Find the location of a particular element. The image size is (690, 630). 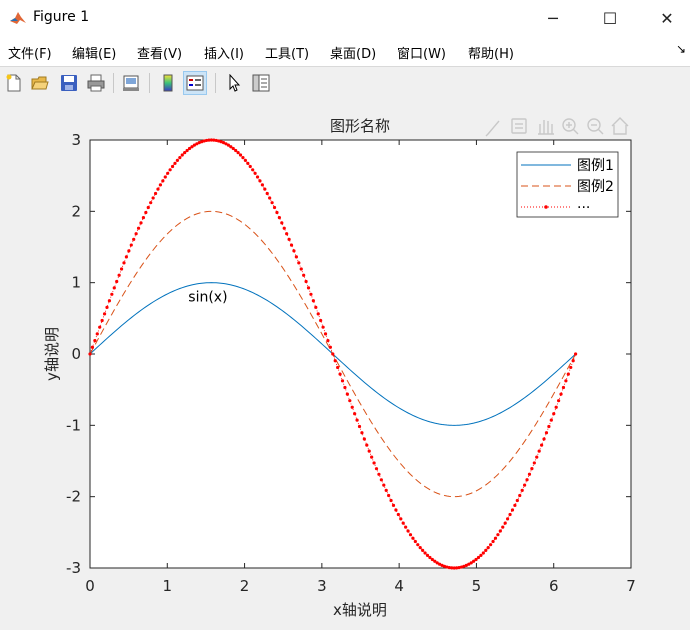

x-tick-label: 1 is located at coordinates (168, 586).